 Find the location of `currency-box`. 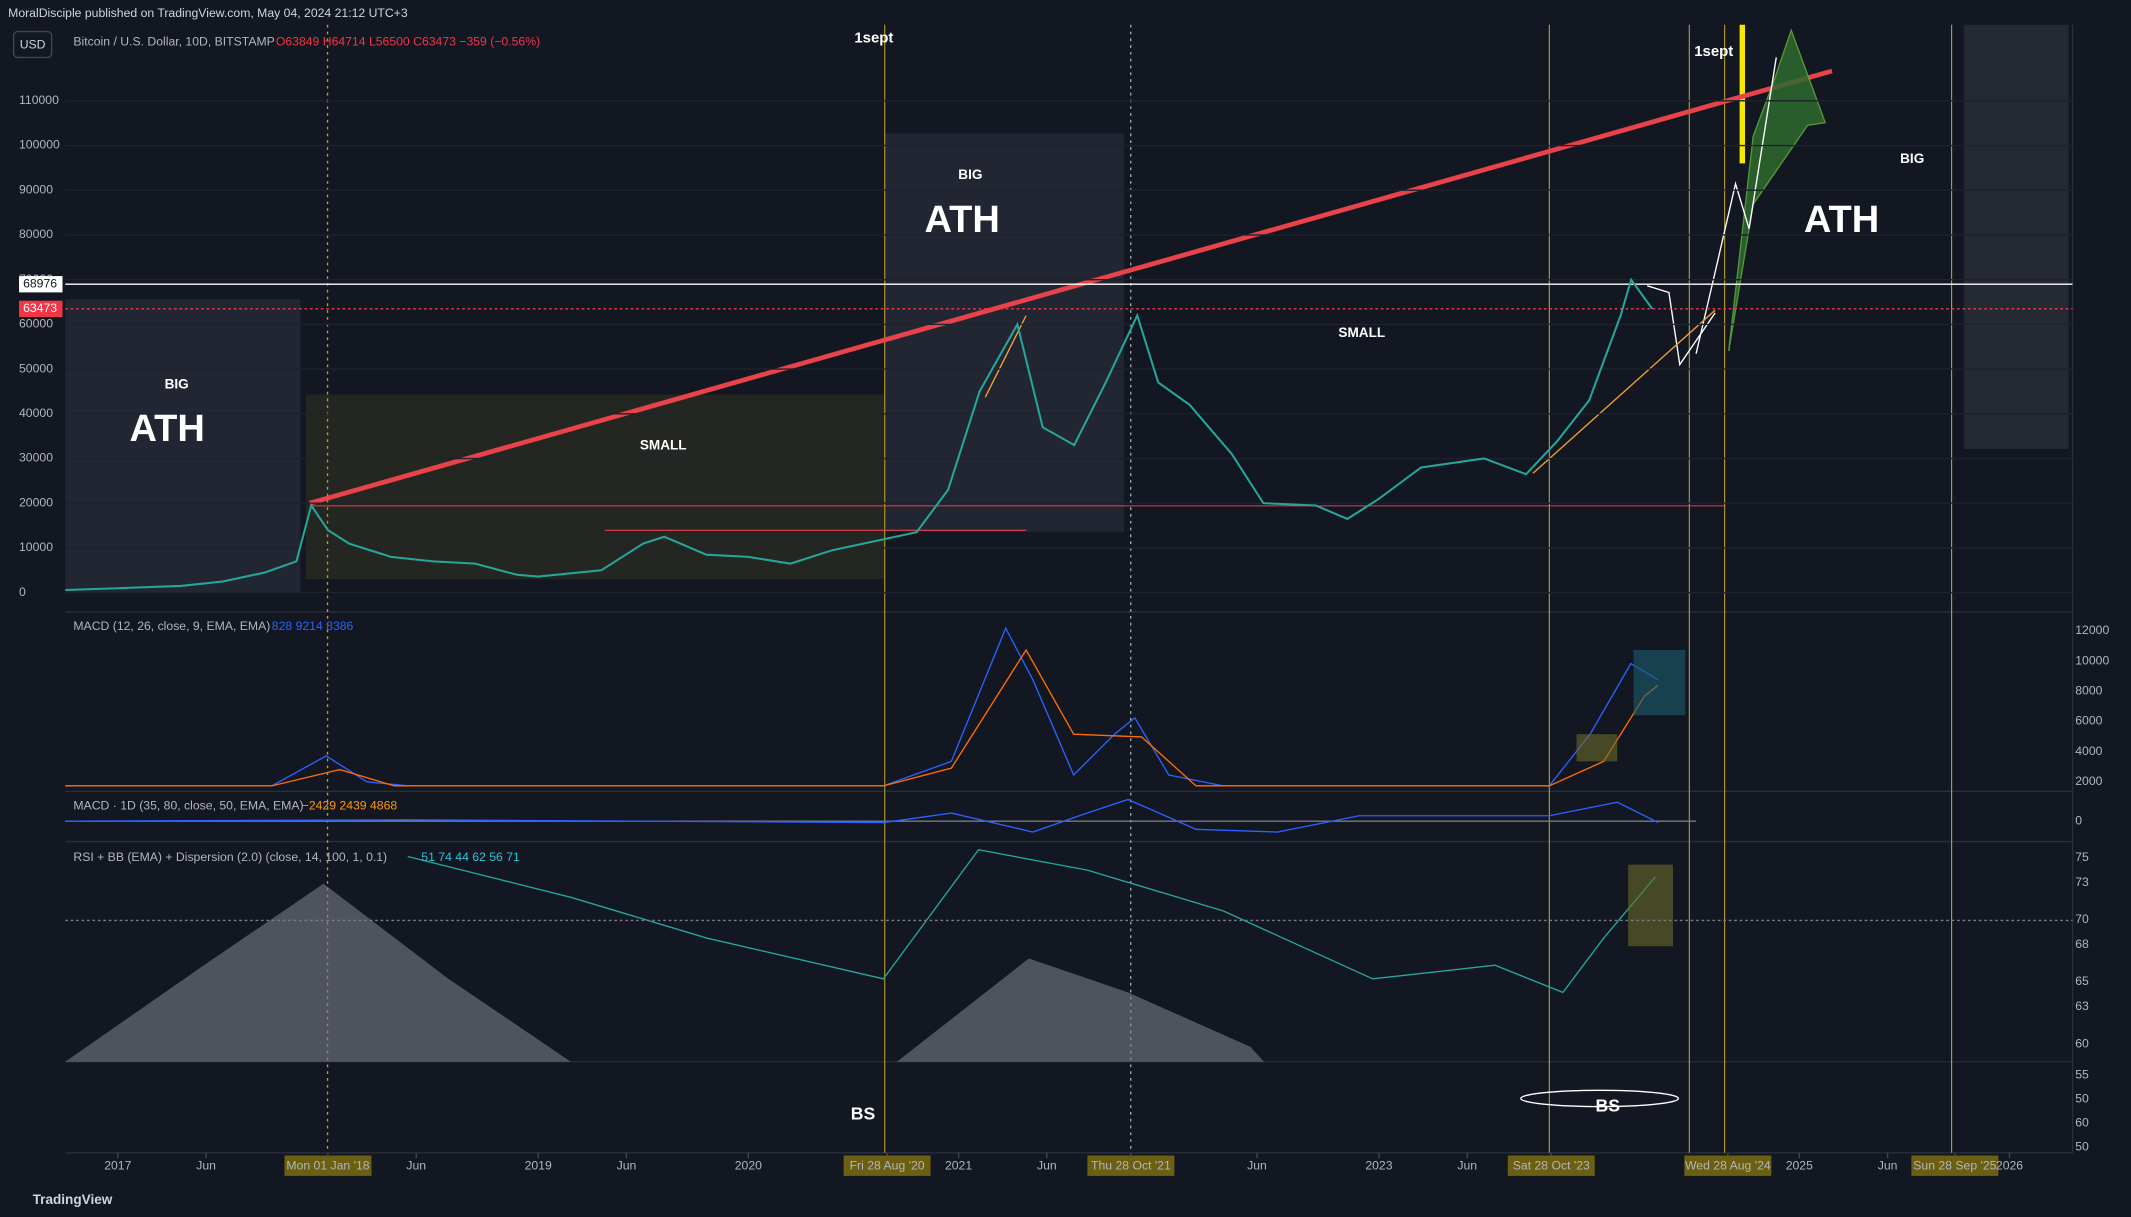

currency-box is located at coordinates (32, 44).